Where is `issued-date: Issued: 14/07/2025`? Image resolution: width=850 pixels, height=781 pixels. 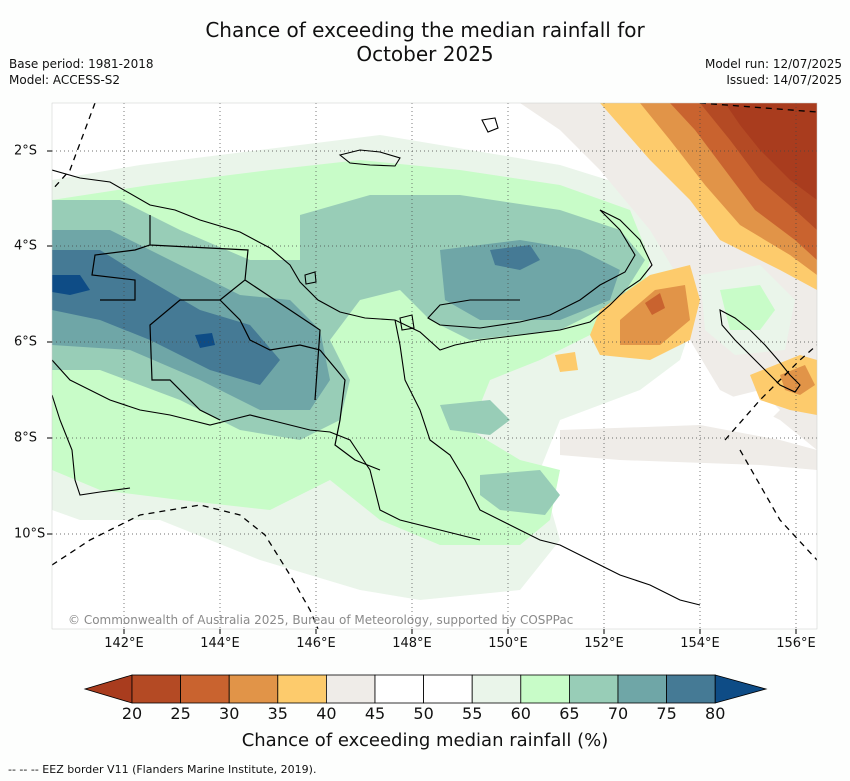
issued-date: Issued: 14/07/2025 is located at coordinates (784, 80).